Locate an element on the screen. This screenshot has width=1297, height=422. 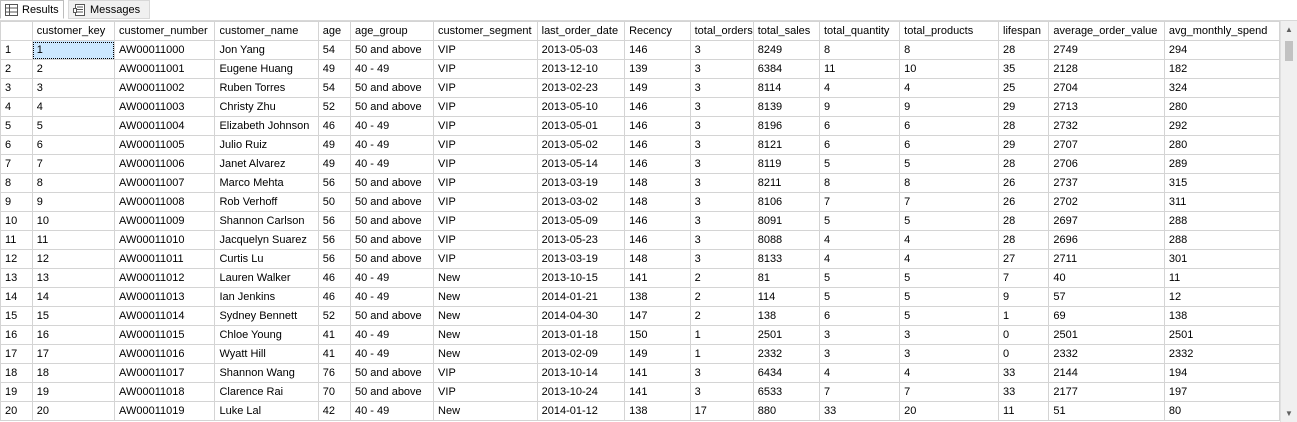
column-header-customer-key: customer_key is located at coordinates (73, 31).